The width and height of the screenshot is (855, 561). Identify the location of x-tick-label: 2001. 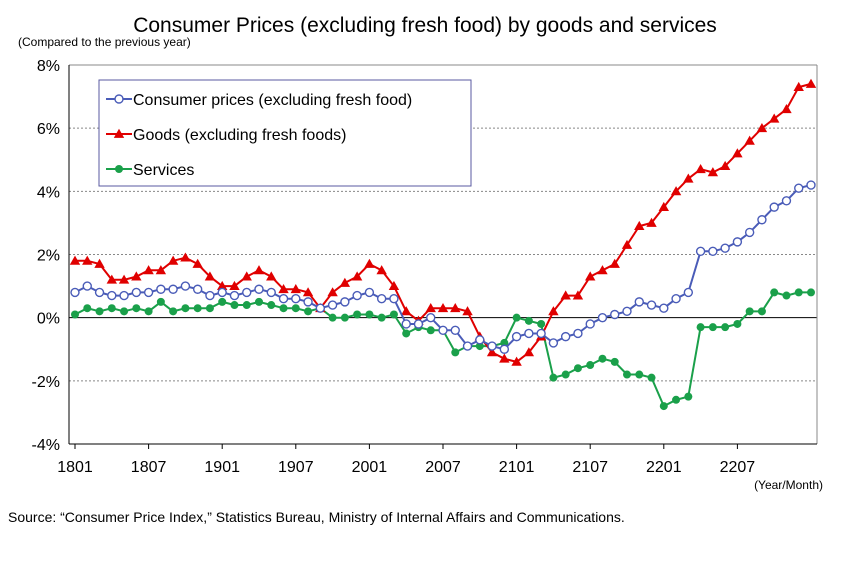
(370, 467).